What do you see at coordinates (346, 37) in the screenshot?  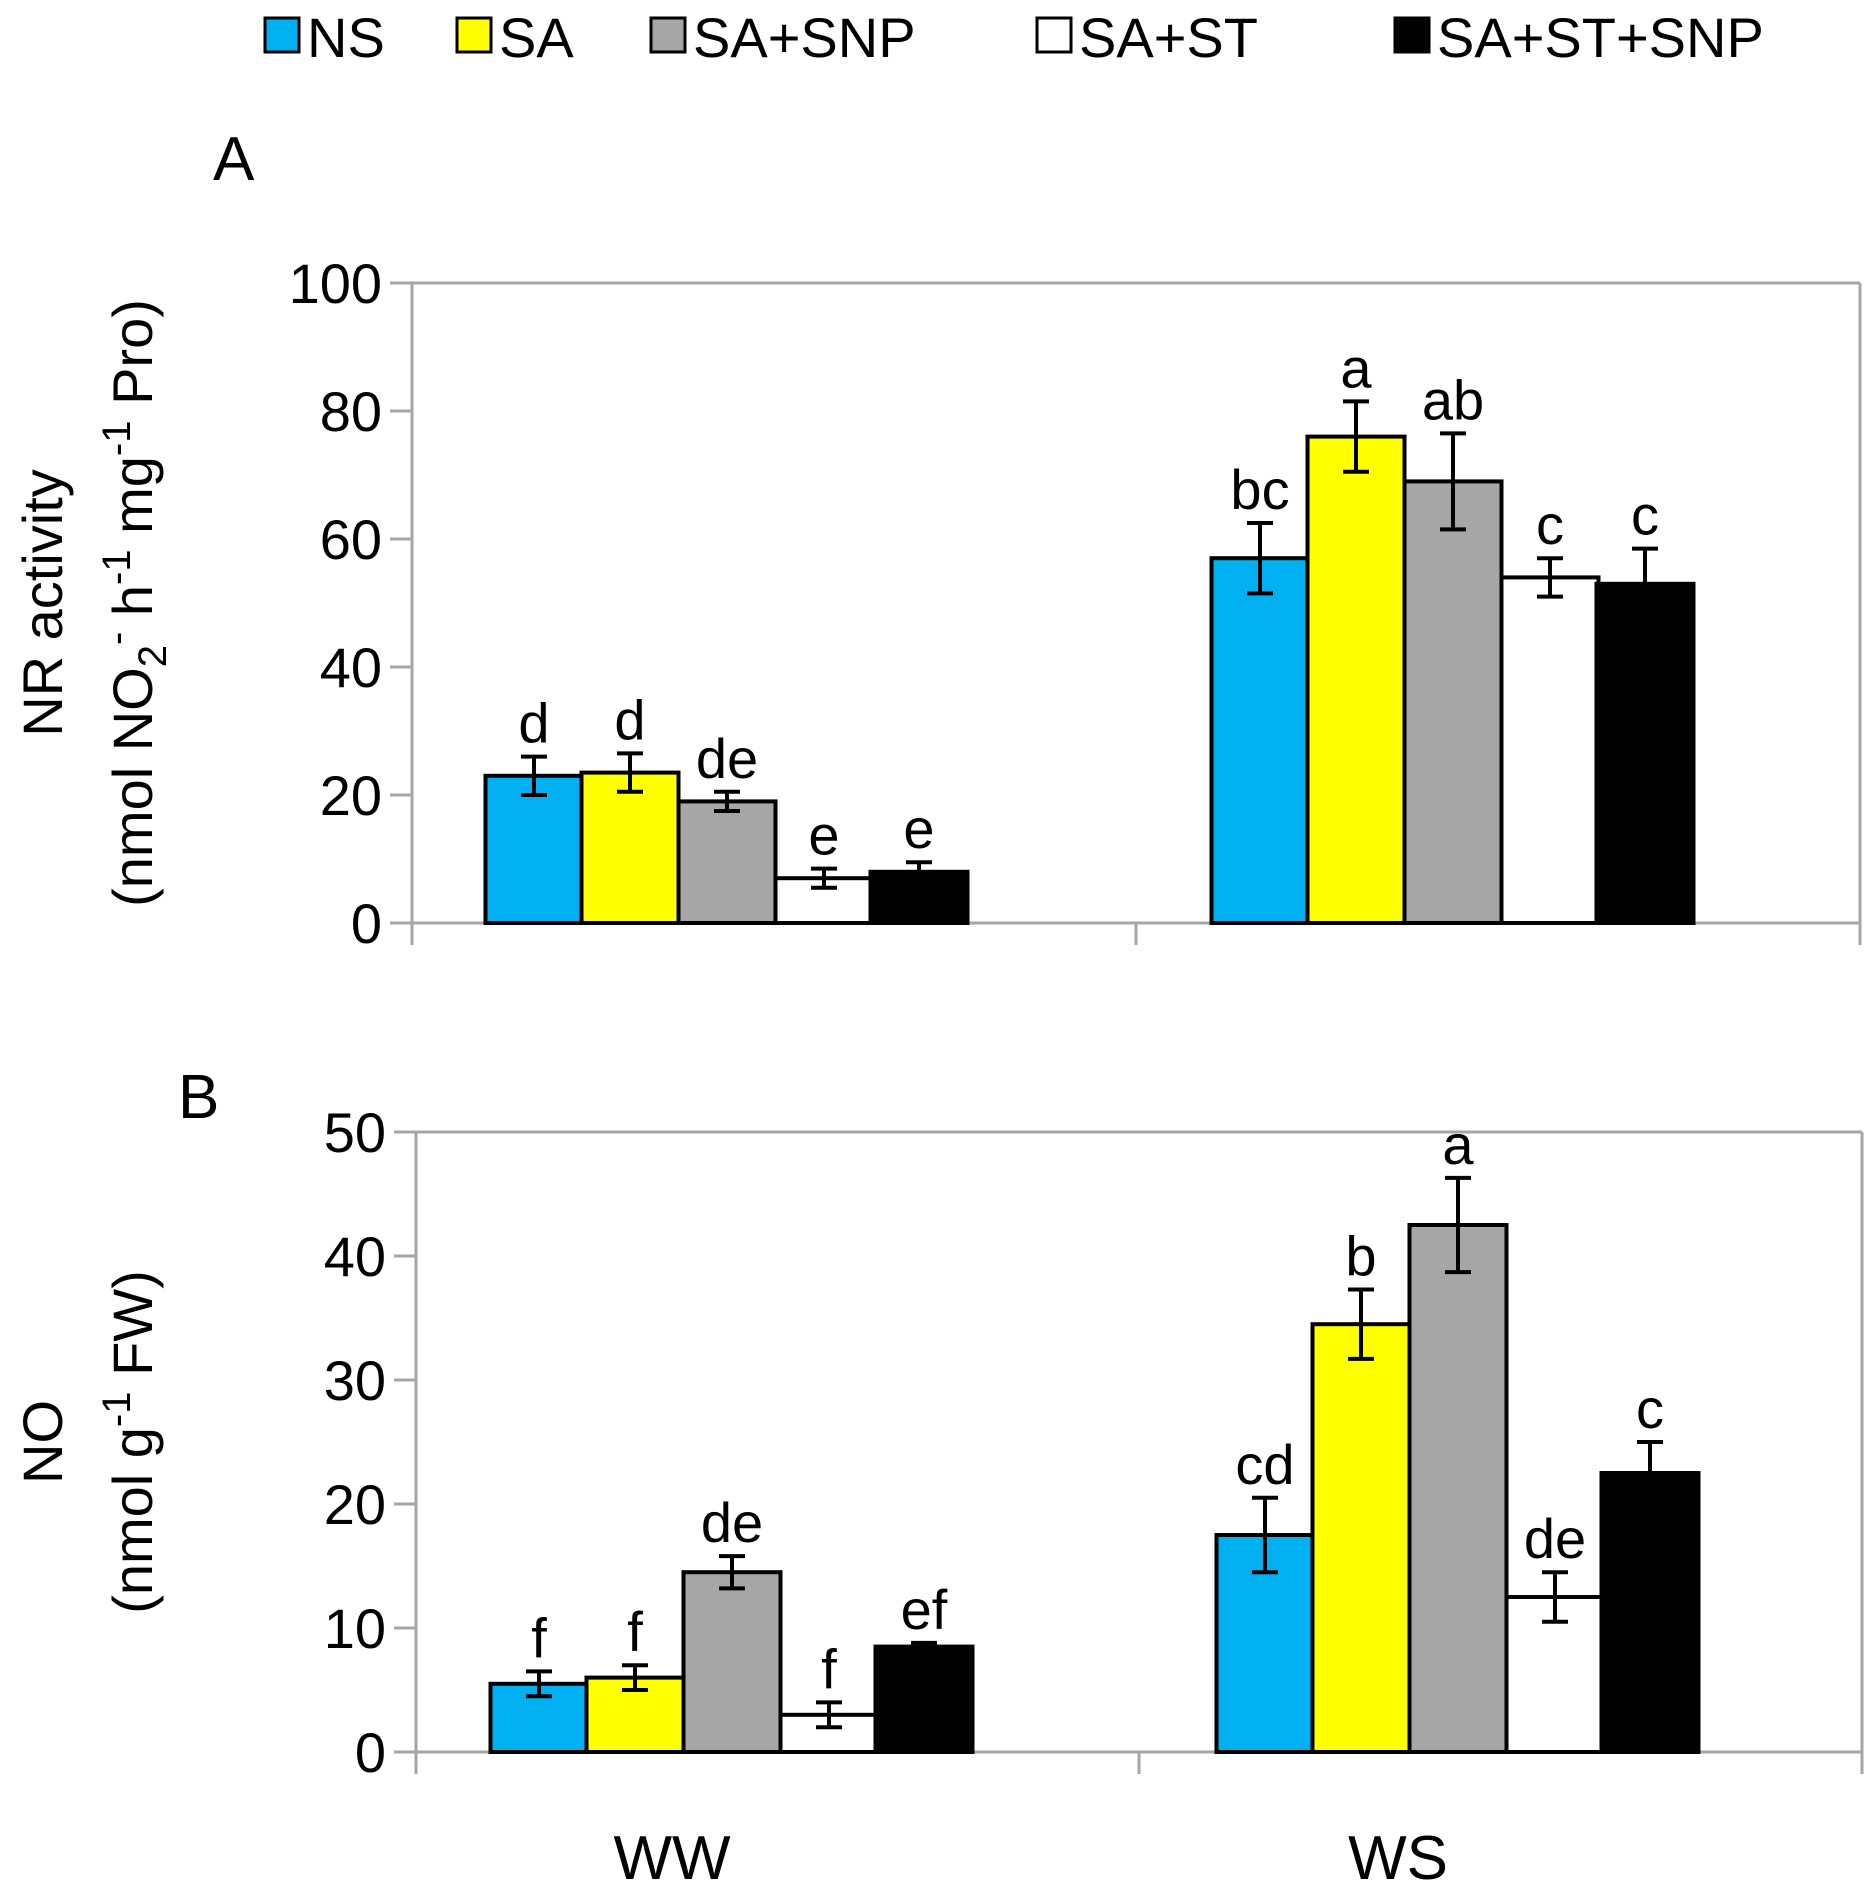 I see `legend-label: NS` at bounding box center [346, 37].